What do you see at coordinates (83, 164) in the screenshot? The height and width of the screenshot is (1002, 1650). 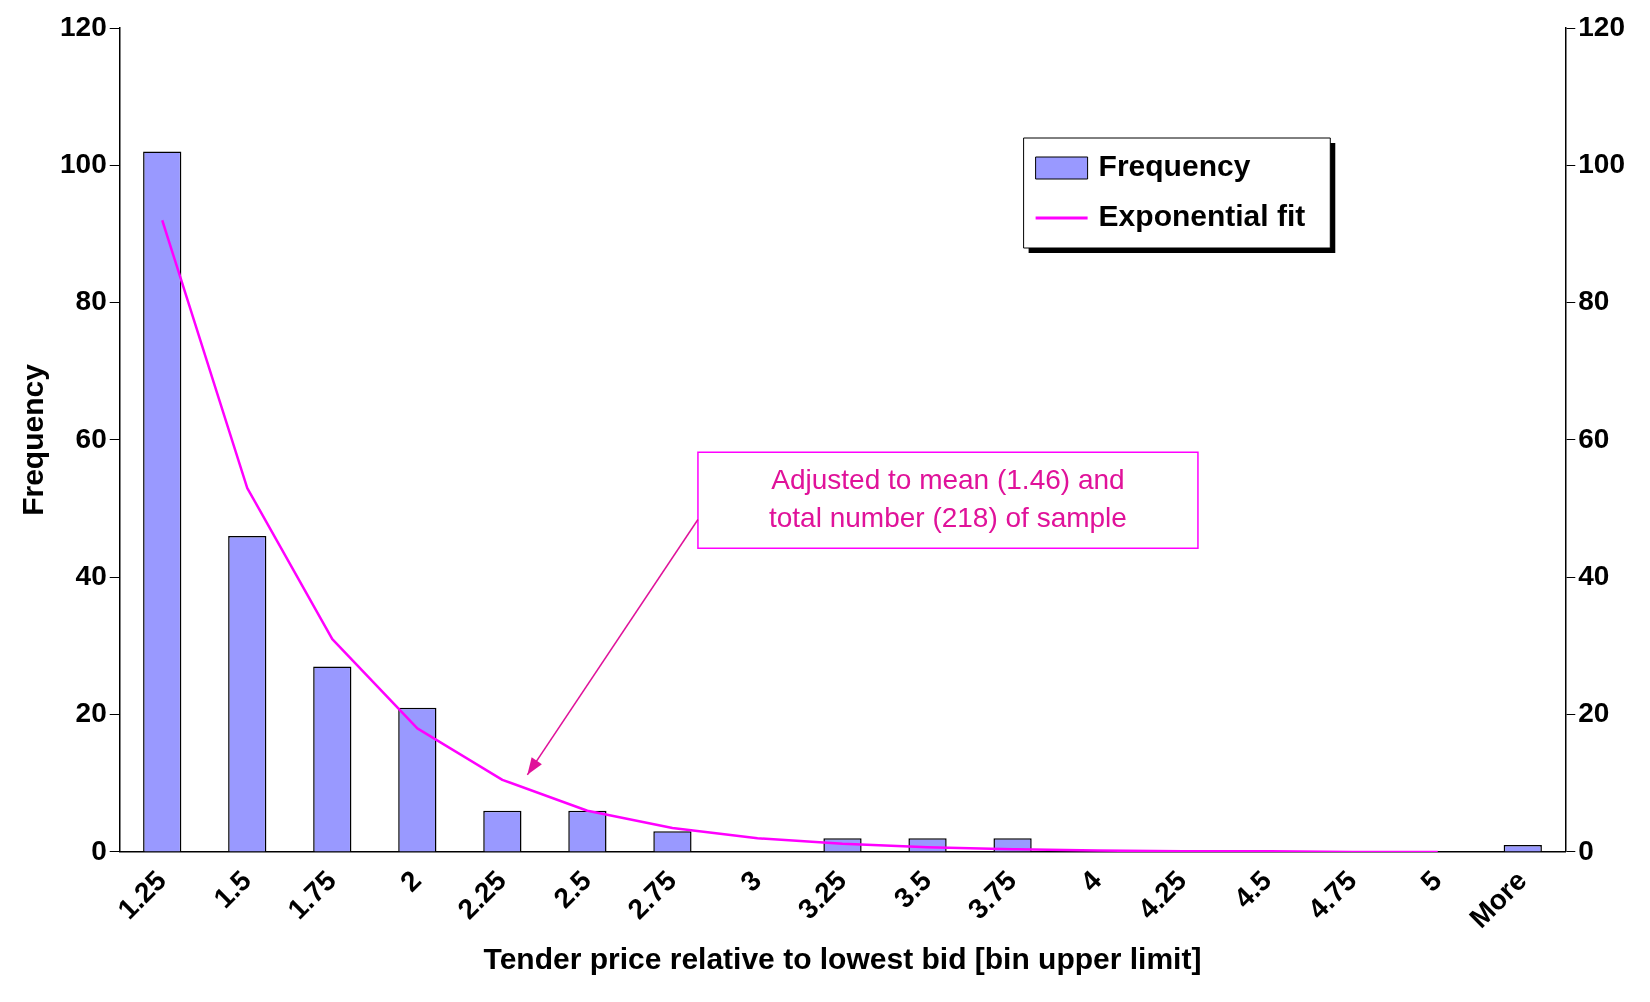 I see `y-tick-label: 100` at bounding box center [83, 164].